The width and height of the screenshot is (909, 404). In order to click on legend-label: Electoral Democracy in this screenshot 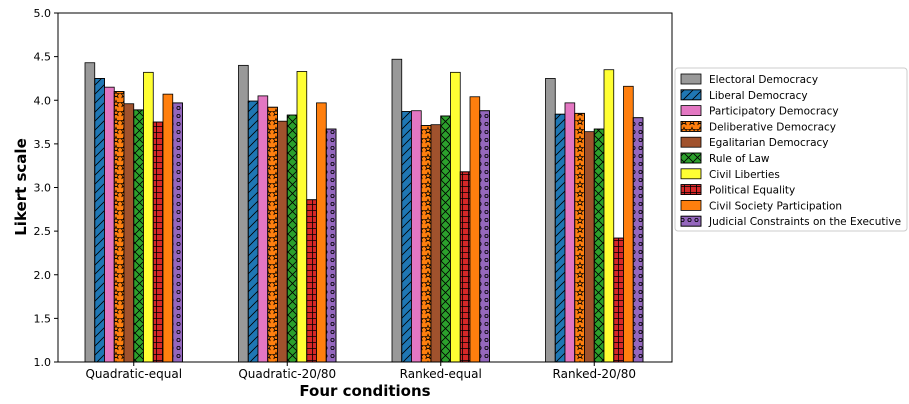, I will do `click(763, 80)`.